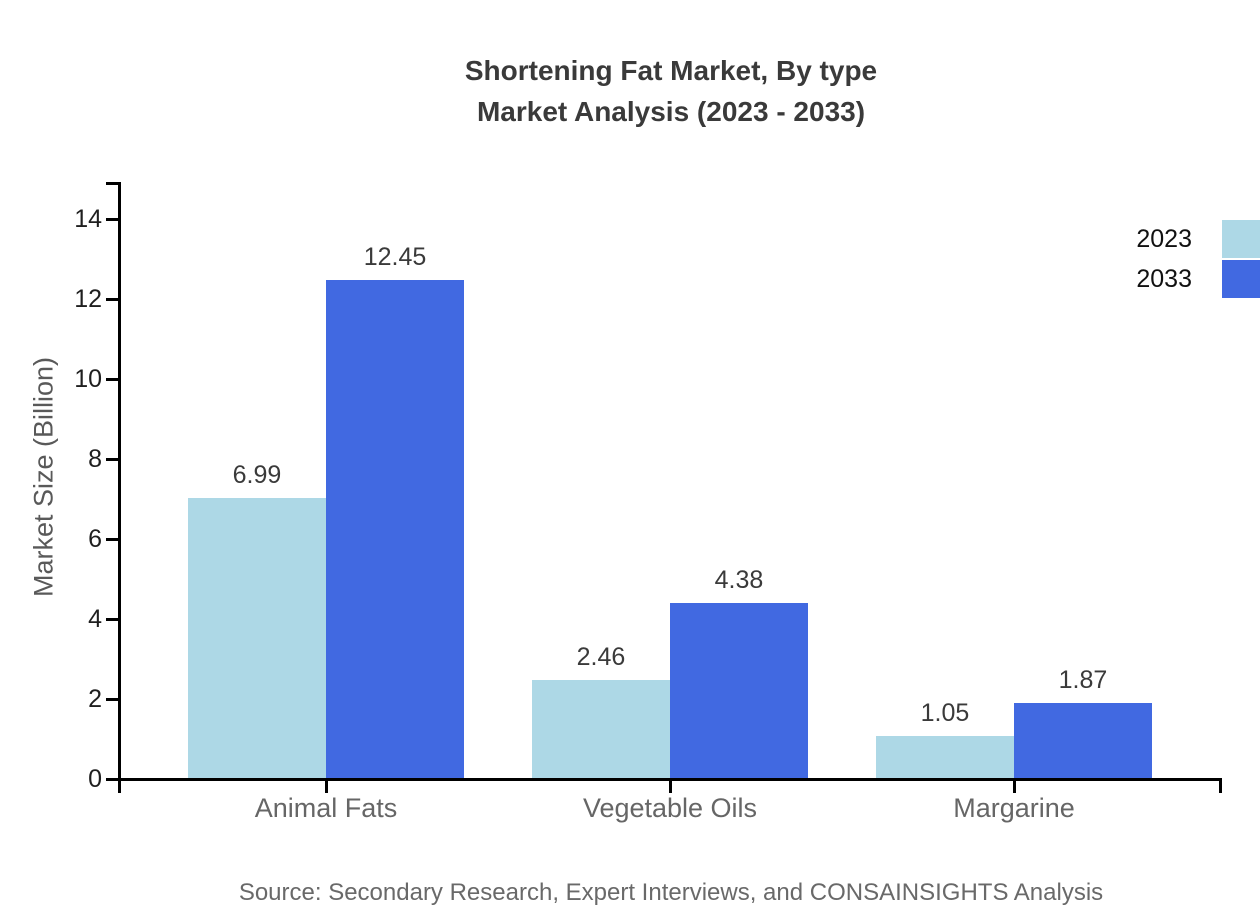  I want to click on bar-2033-vegetable-oils, so click(739, 690).